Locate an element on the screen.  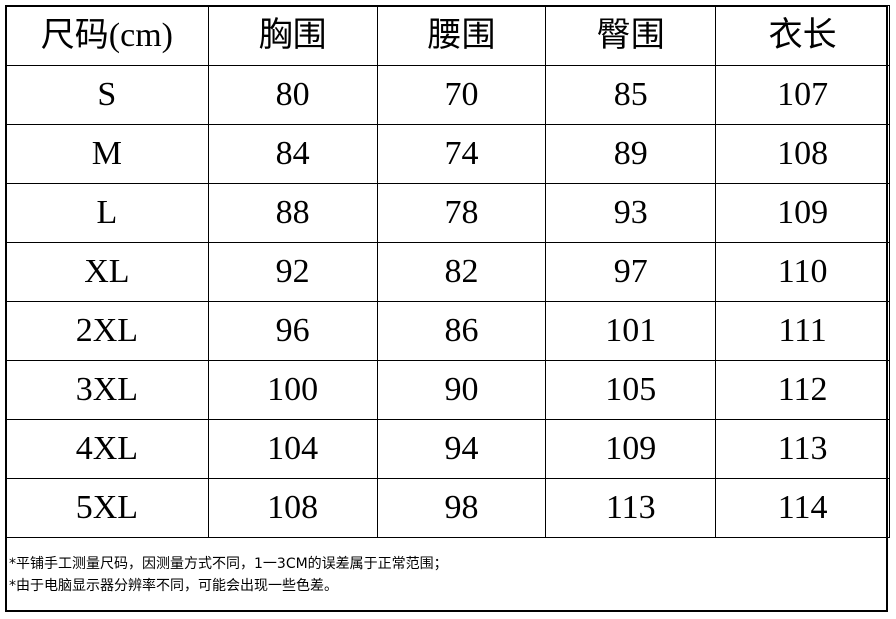
measurement-cell: 94 is located at coordinates (461, 449).